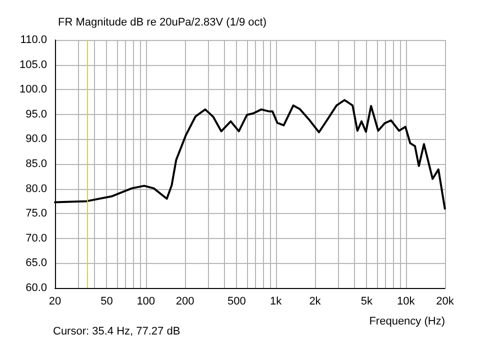 This screenshot has height=349, width=500. Describe the element at coordinates (162, 22) in the screenshot. I see `chart-title: FR Magnitude dB re 20uPa/2.83V (1/9 oct)` at that location.